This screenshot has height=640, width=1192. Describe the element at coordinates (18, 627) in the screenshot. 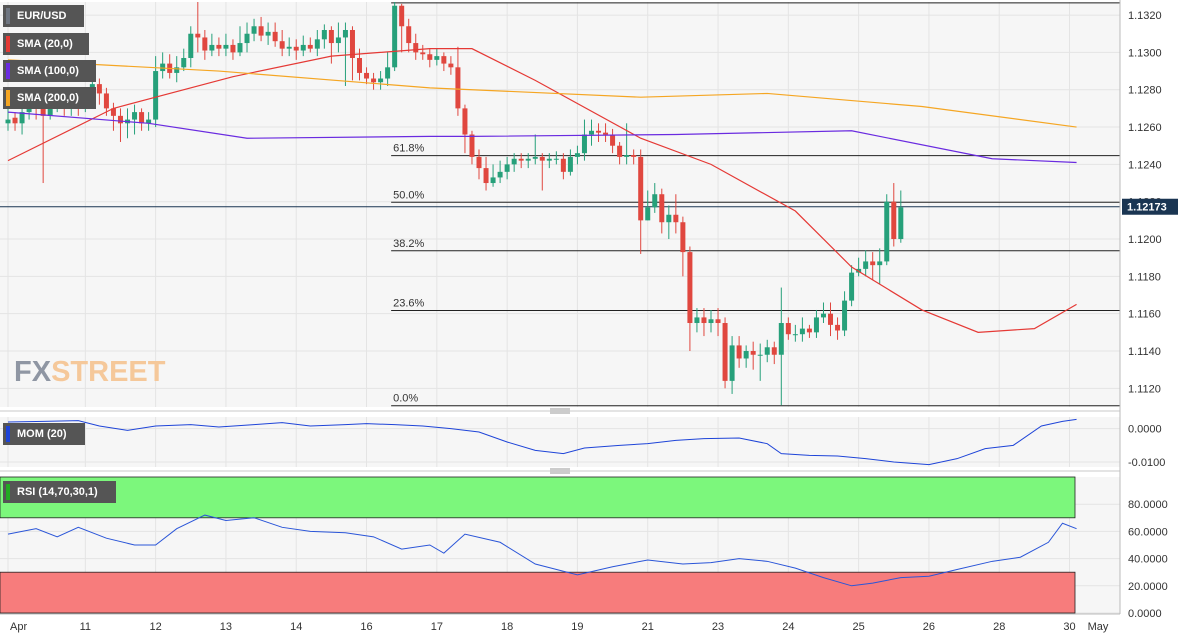

I see `time-axis-tick: Apr` at that location.